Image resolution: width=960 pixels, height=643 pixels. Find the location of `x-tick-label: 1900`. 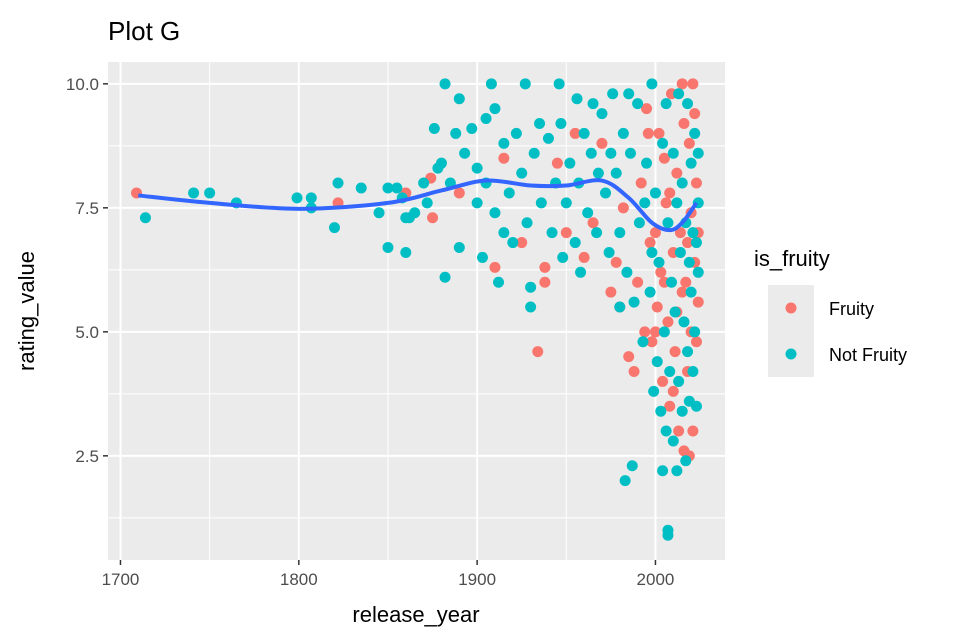

x-tick-label: 1900 is located at coordinates (477, 579).